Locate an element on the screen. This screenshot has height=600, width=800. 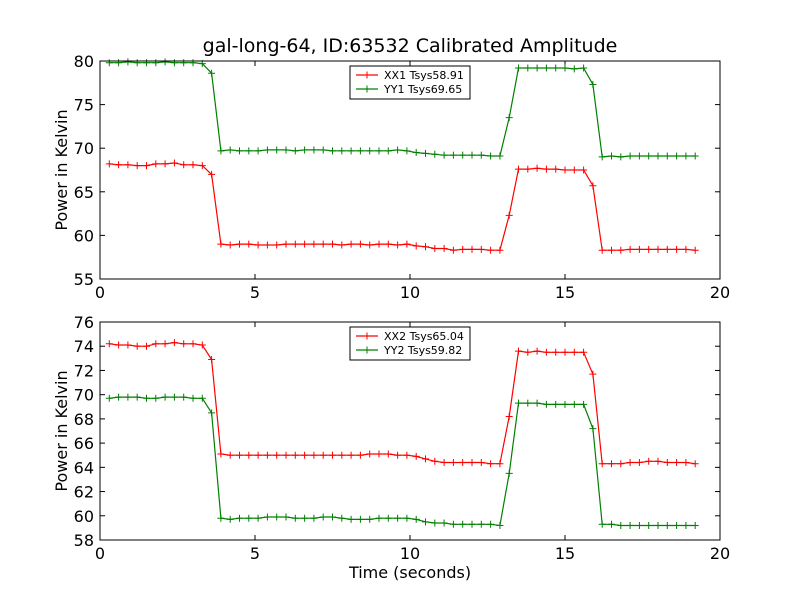
y-tick-label: 55 is located at coordinates (84, 279).